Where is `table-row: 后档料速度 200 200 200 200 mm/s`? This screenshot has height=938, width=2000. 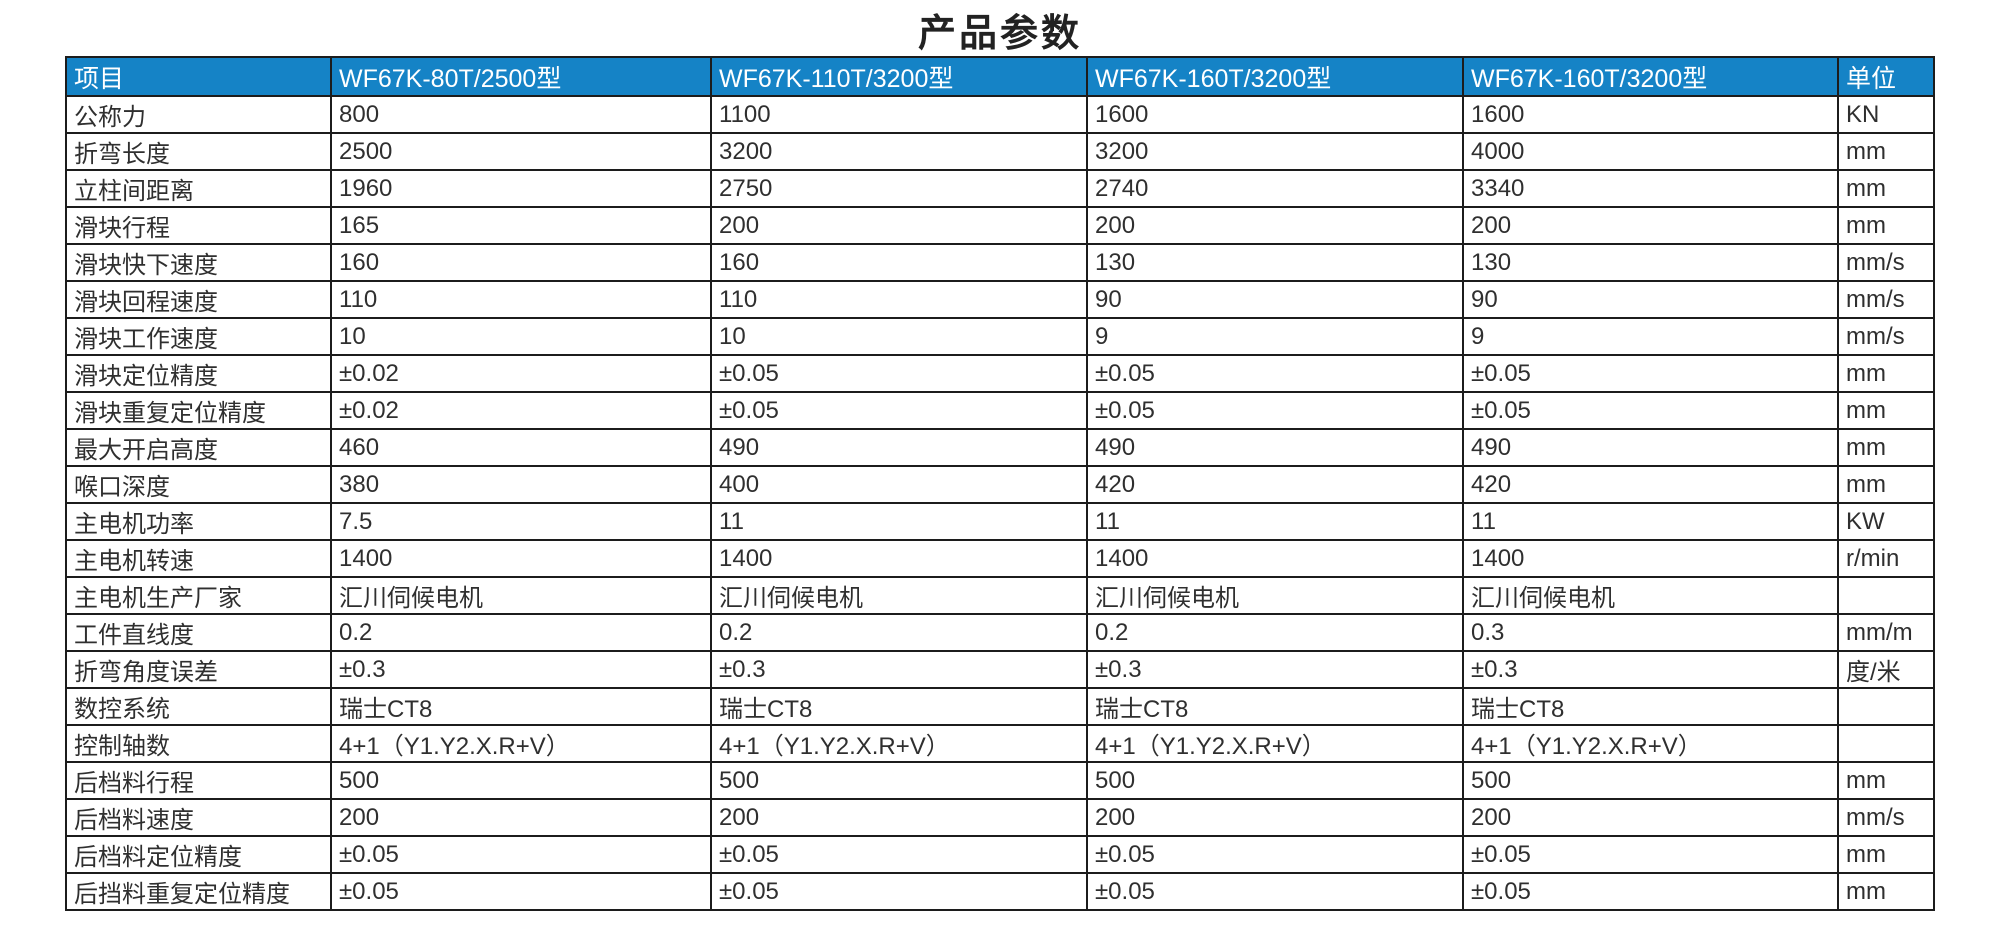
table-row: 后档料速度 200 200 200 200 mm/s is located at coordinates (1000, 817).